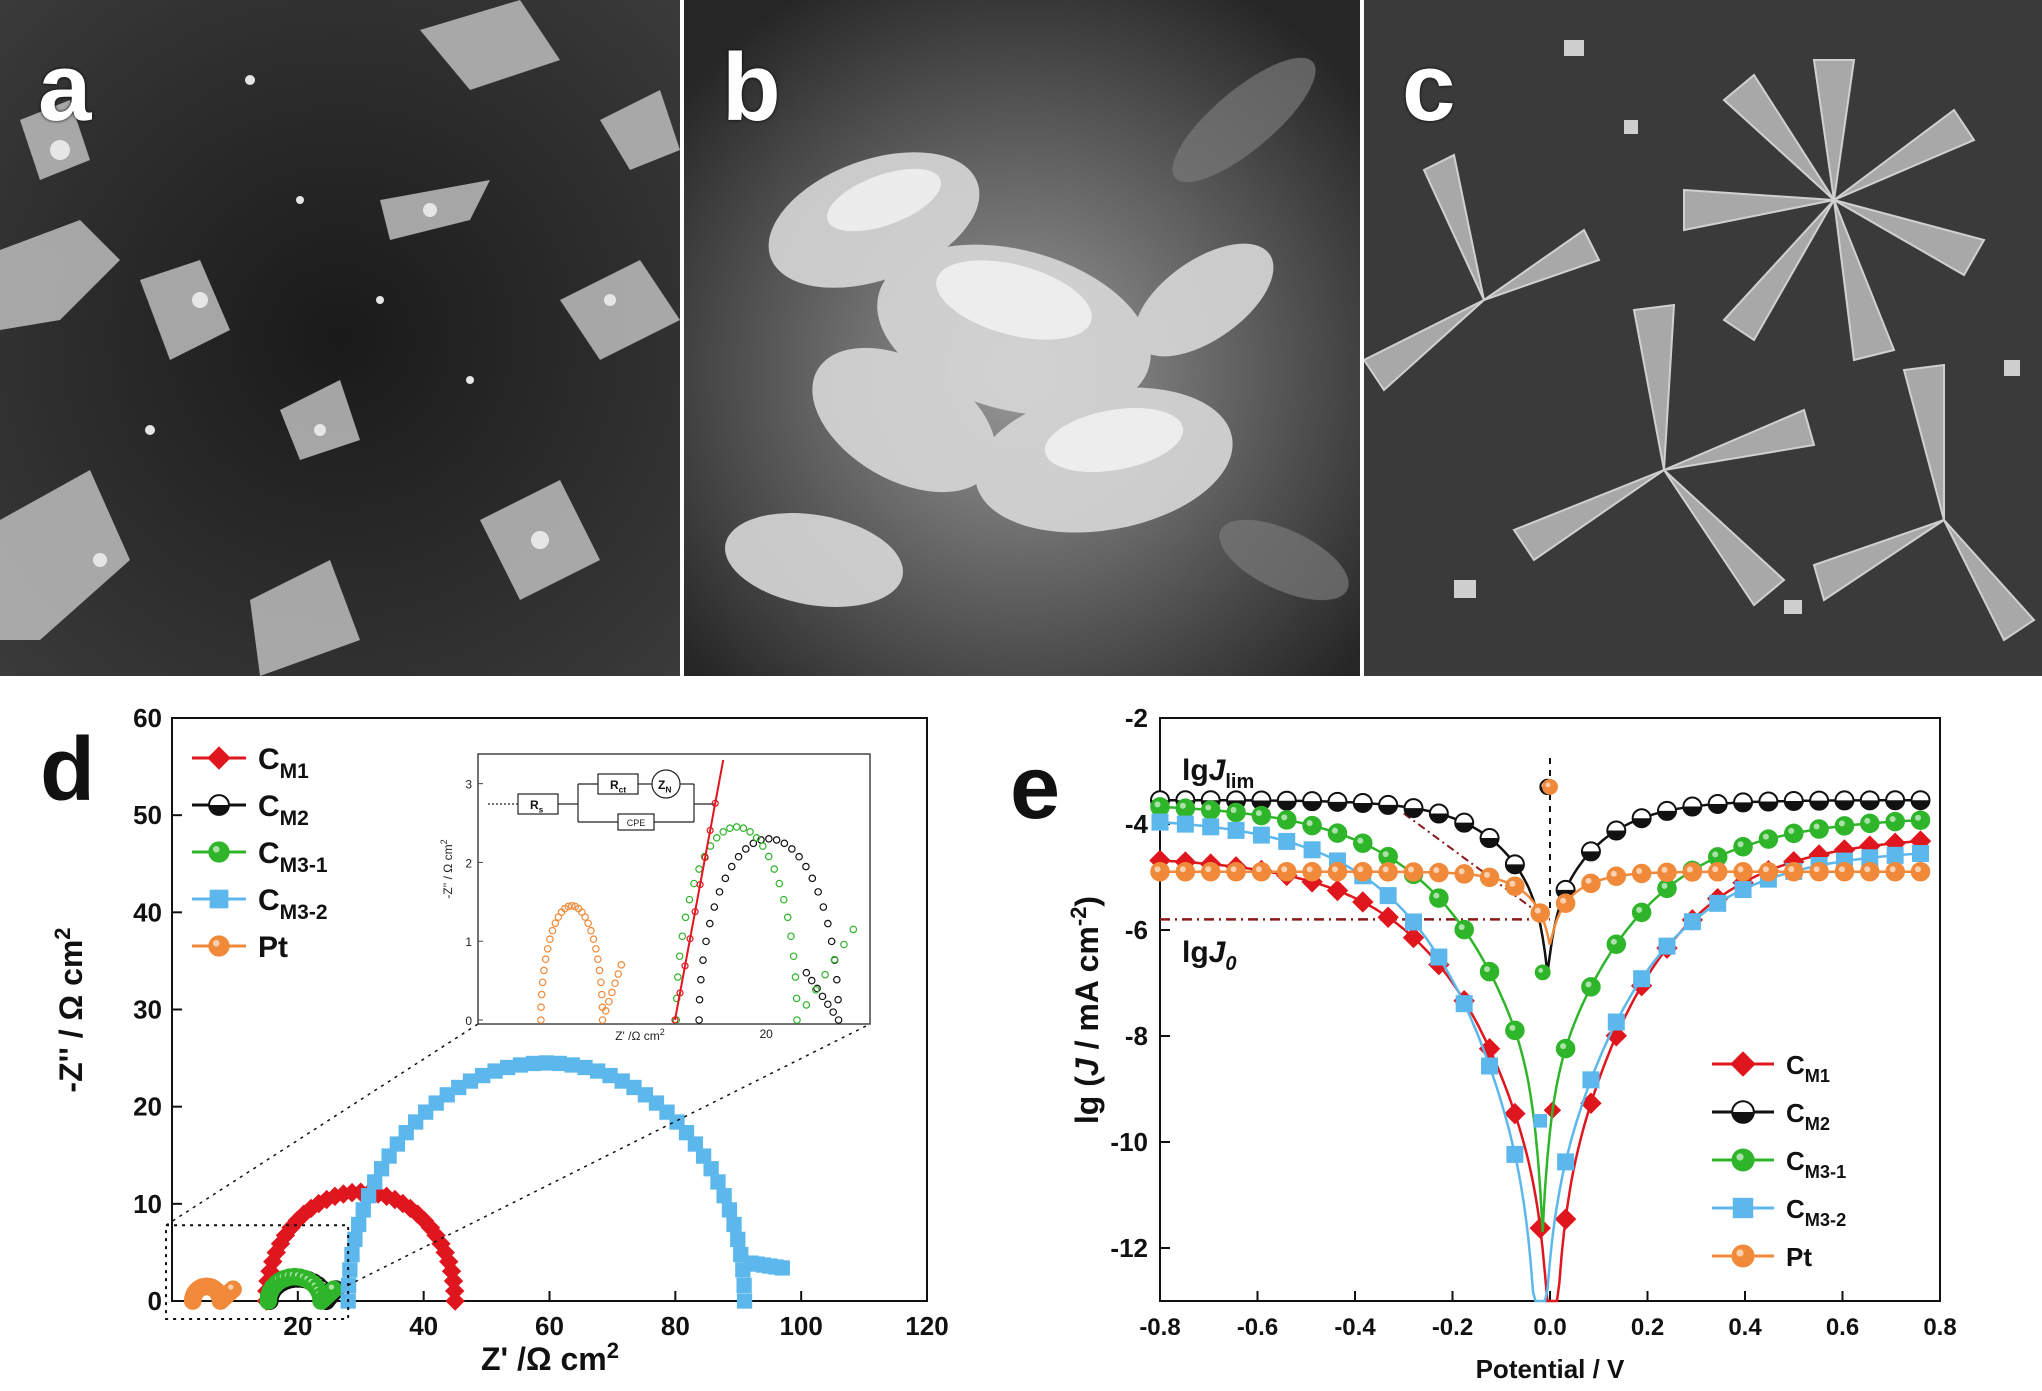  What do you see at coordinates (1647, 1327) in the screenshot?
I see `xtick-label: 0.2` at bounding box center [1647, 1327].